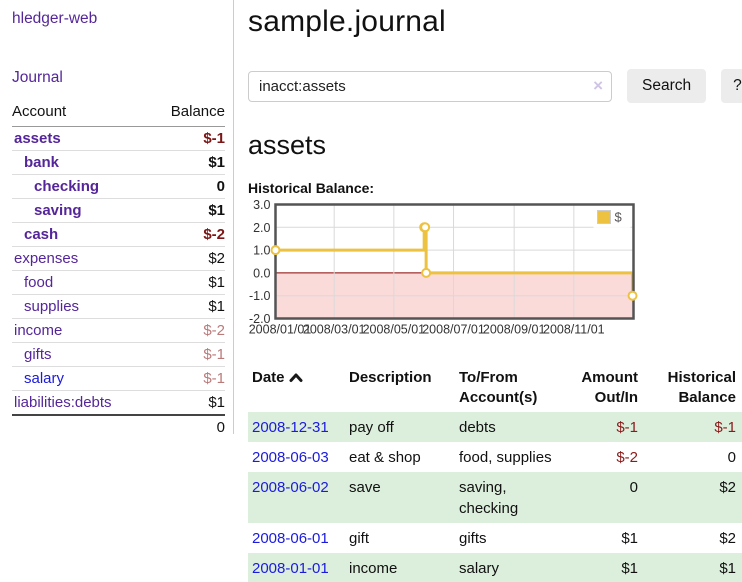 This screenshot has height=582, width=742. I want to click on sidebar-account-link: expenses, so click(46, 258).